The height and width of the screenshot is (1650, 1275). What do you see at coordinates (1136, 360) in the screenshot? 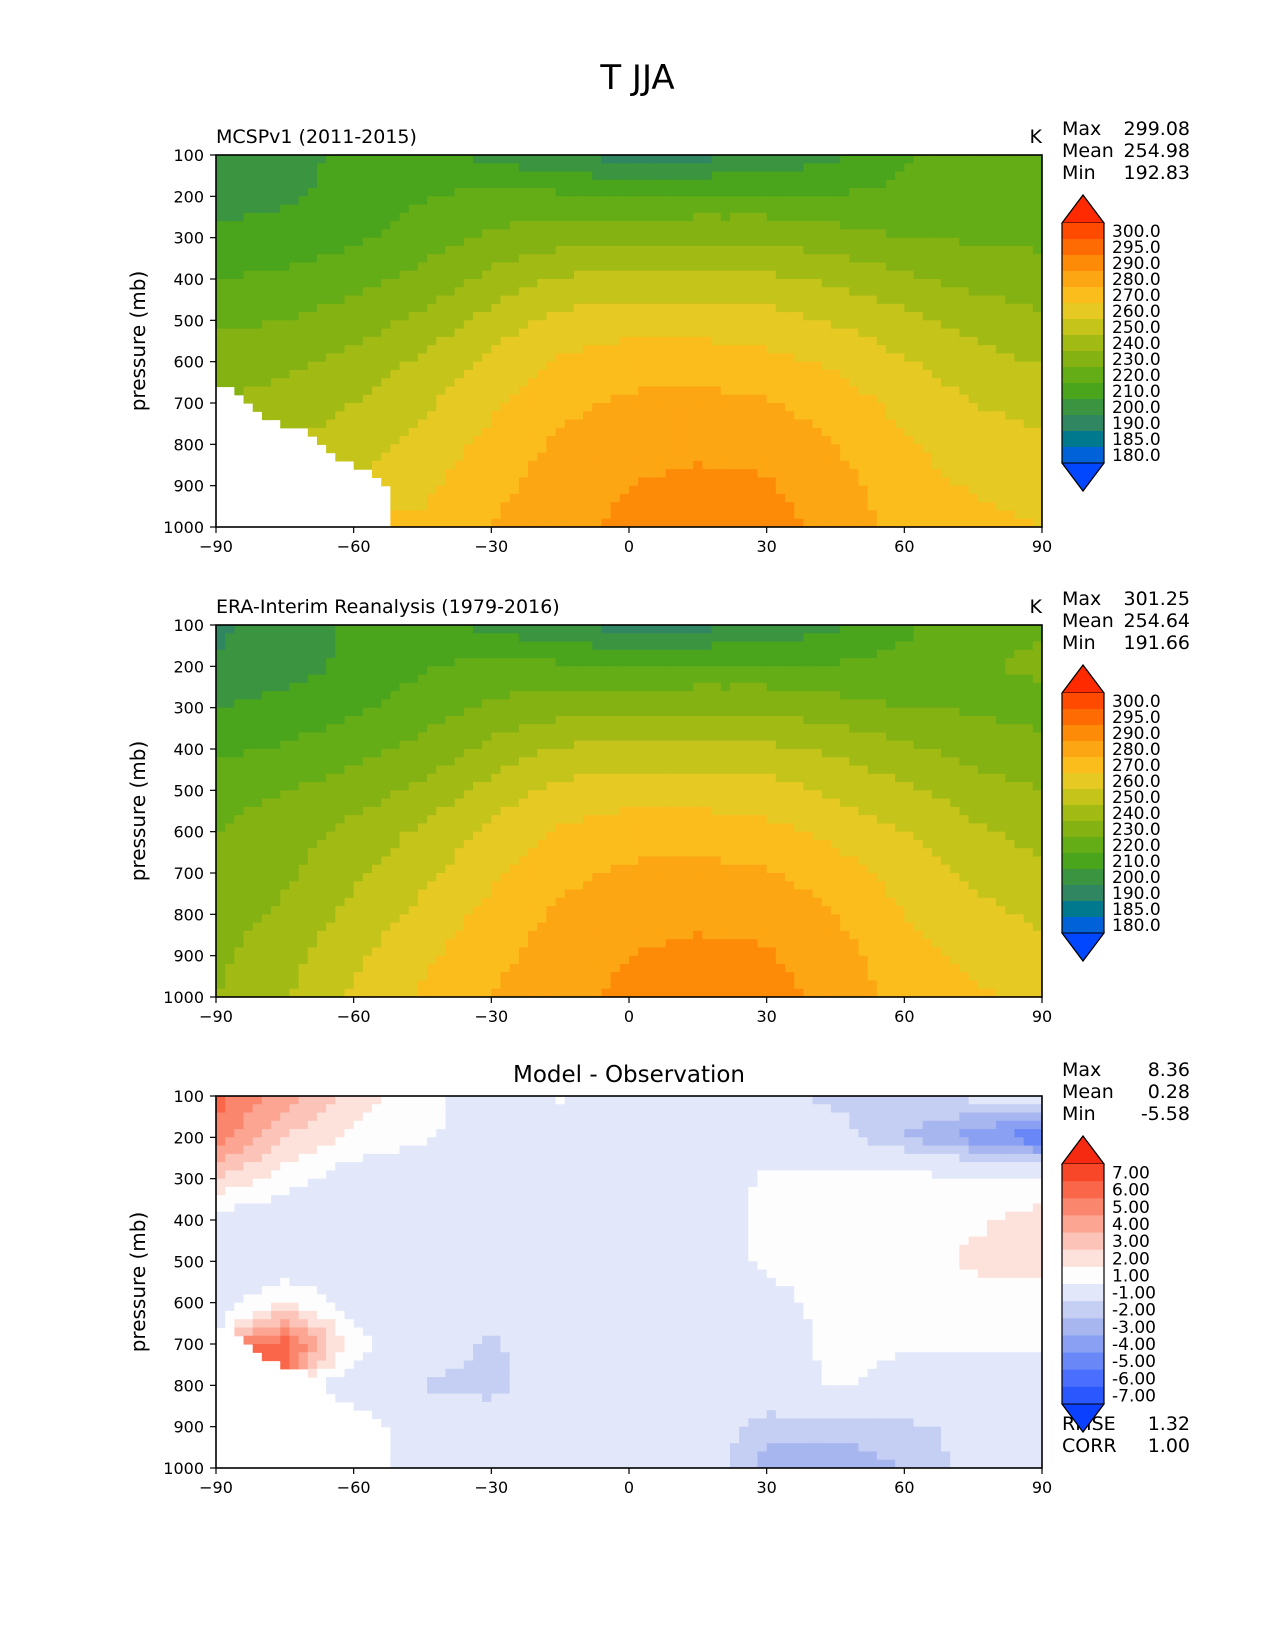
I see `colorbar-tick-label: 230.0` at bounding box center [1136, 360].